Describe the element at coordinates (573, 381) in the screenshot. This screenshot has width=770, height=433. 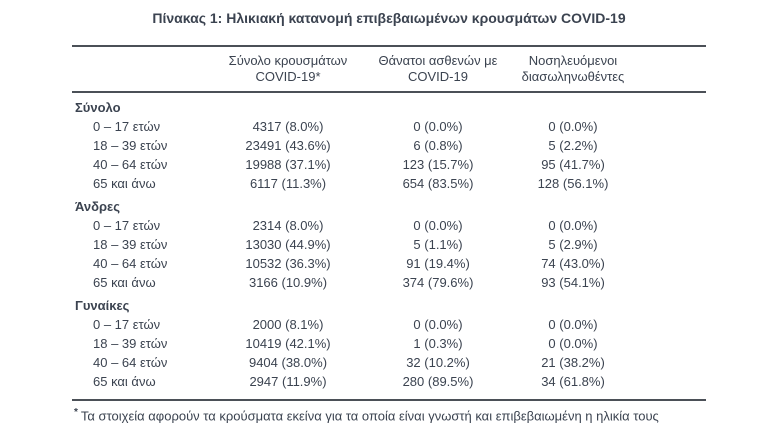
I see `intubated-cell: 34 (61.8%)` at that location.